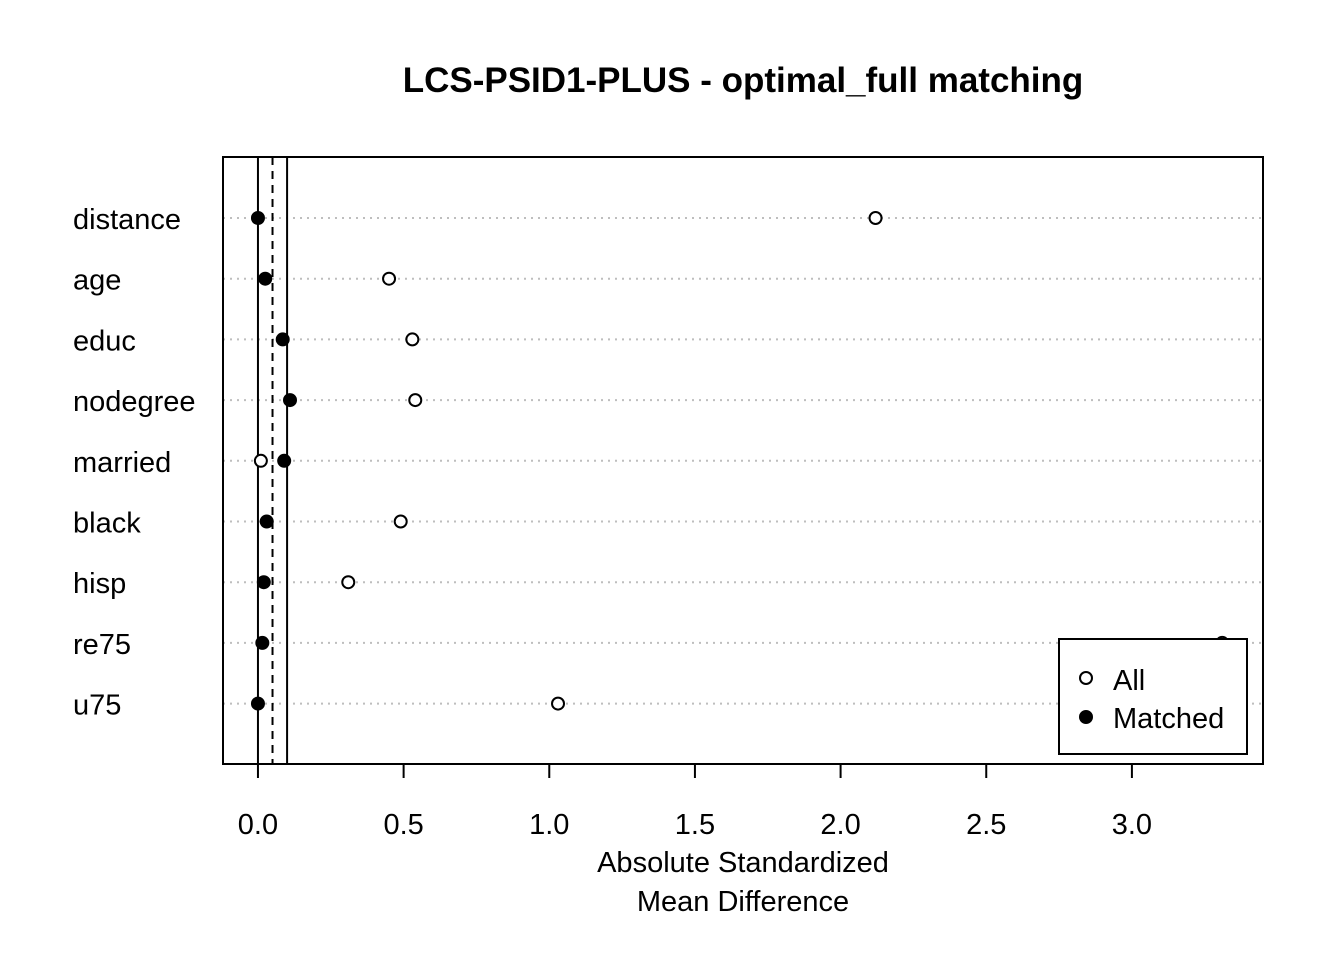 The image size is (1344, 960). I want to click on category-label: age, so click(97, 281).